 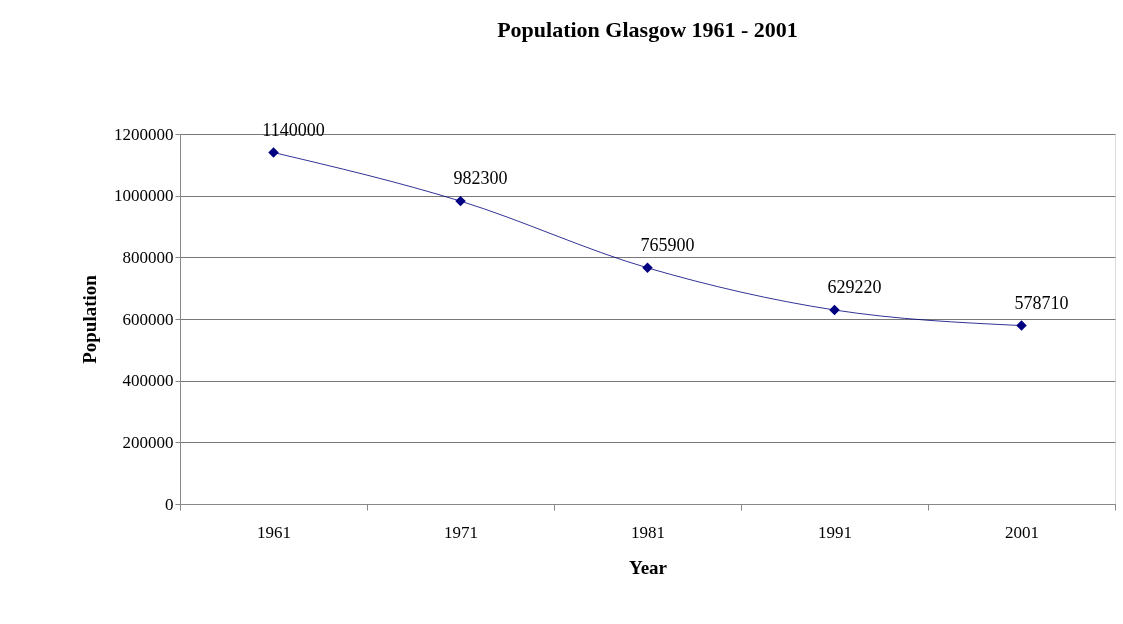 What do you see at coordinates (648, 532) in the screenshot?
I see `x-tick-label: 1981` at bounding box center [648, 532].